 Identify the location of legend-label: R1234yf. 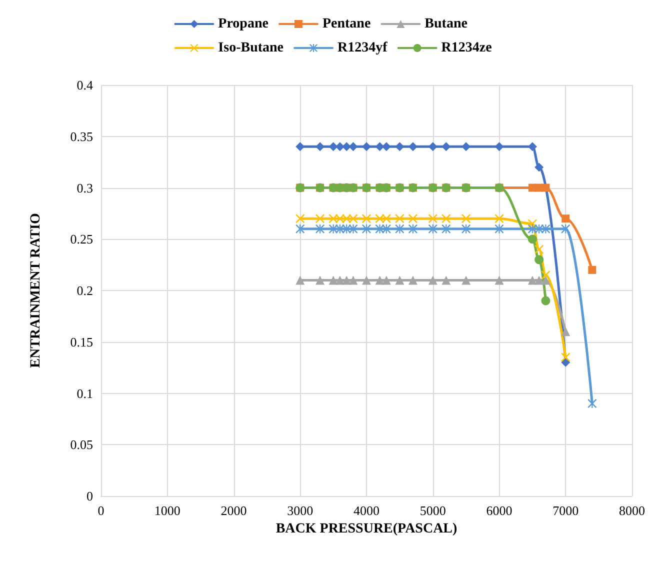
(363, 48).